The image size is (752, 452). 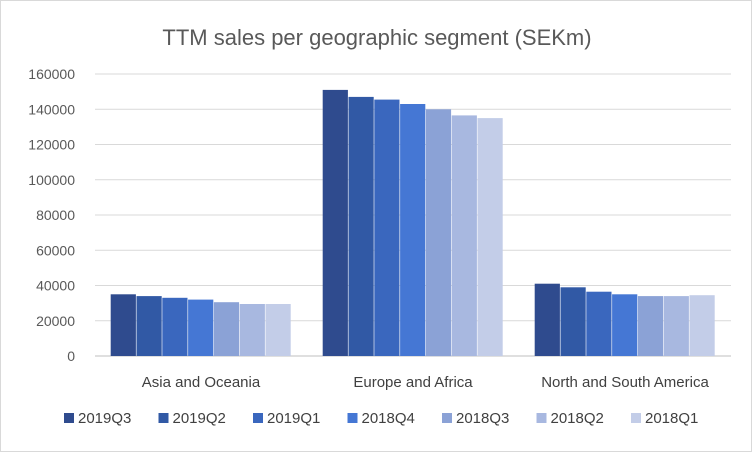 What do you see at coordinates (201, 382) in the screenshot?
I see `x-category-label: Asia and Oceania` at bounding box center [201, 382].